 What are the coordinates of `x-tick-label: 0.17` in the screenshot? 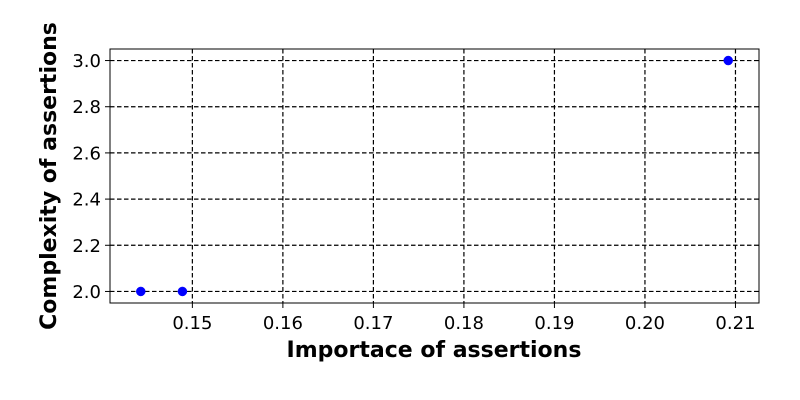 It's located at (373, 323).